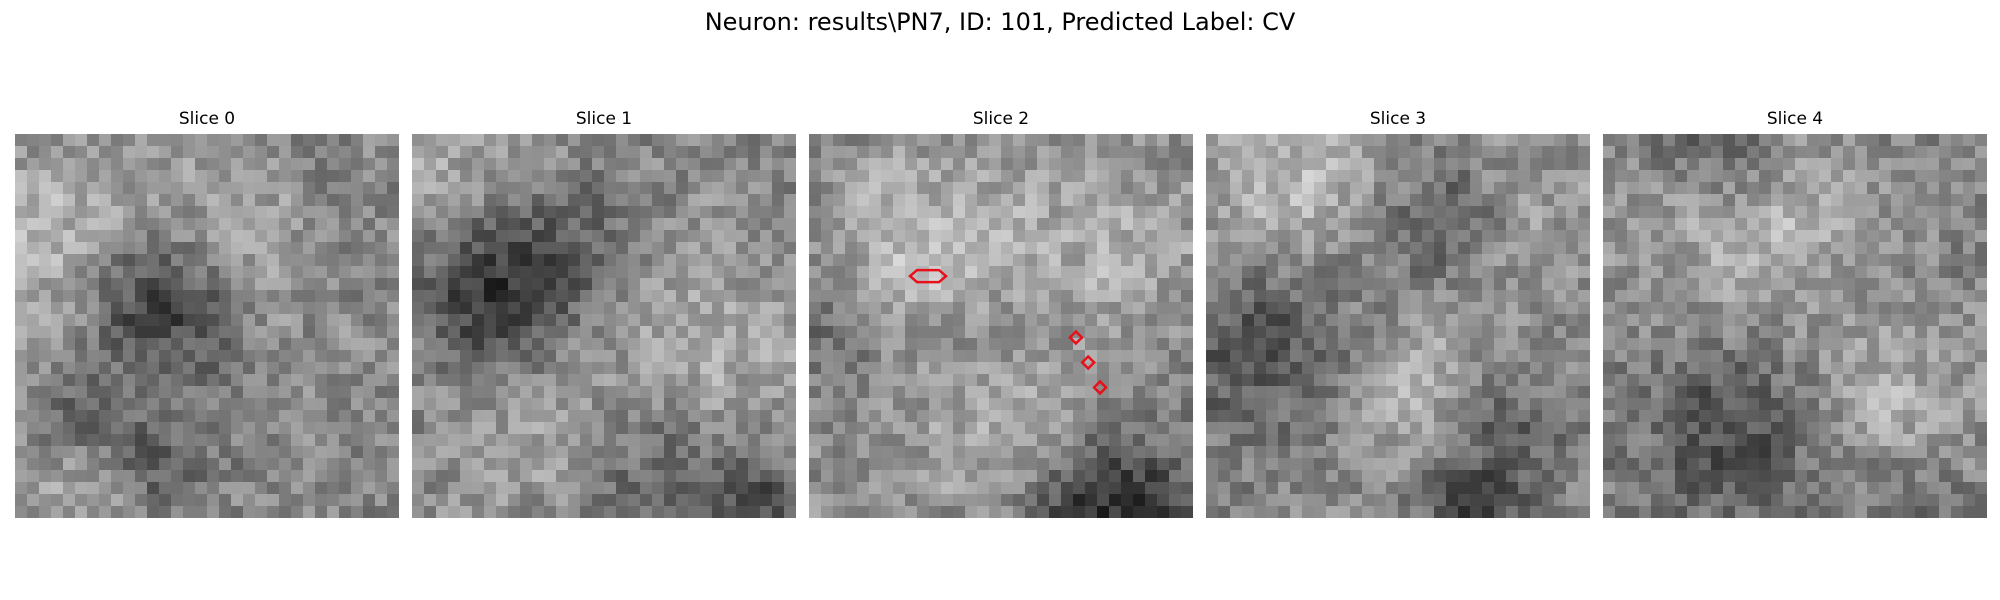 The width and height of the screenshot is (2000, 600). I want to click on slice-panel-2: Slice 2, so click(1001, 313).